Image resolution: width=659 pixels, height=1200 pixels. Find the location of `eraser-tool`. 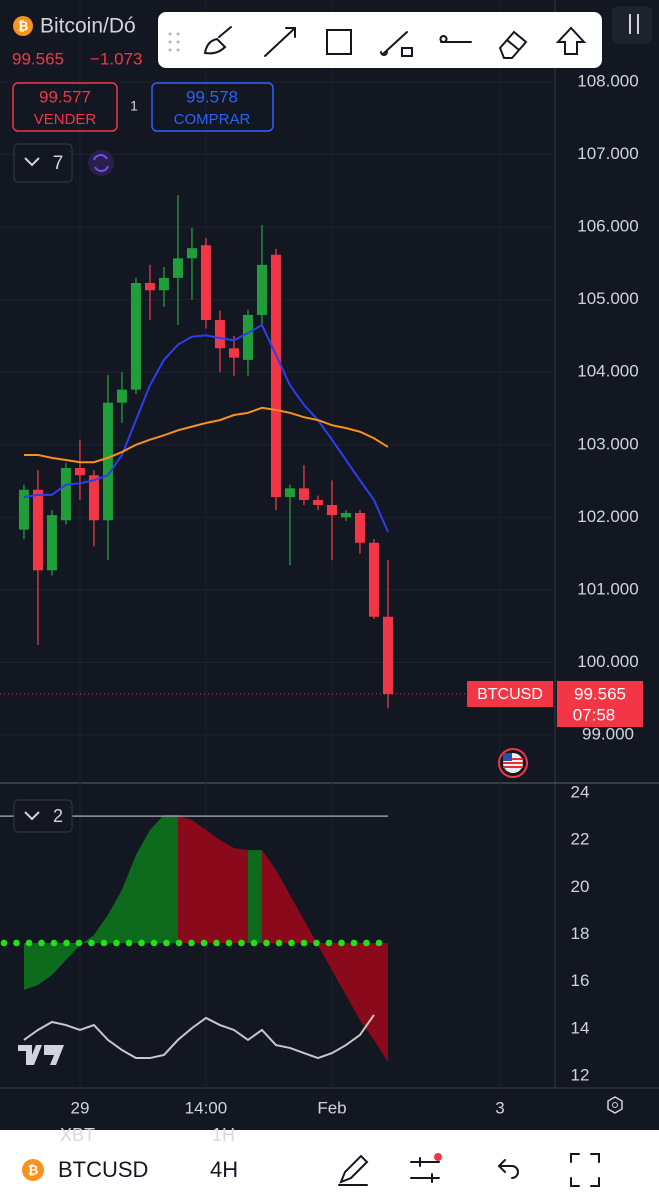

eraser-tool is located at coordinates (513, 44).